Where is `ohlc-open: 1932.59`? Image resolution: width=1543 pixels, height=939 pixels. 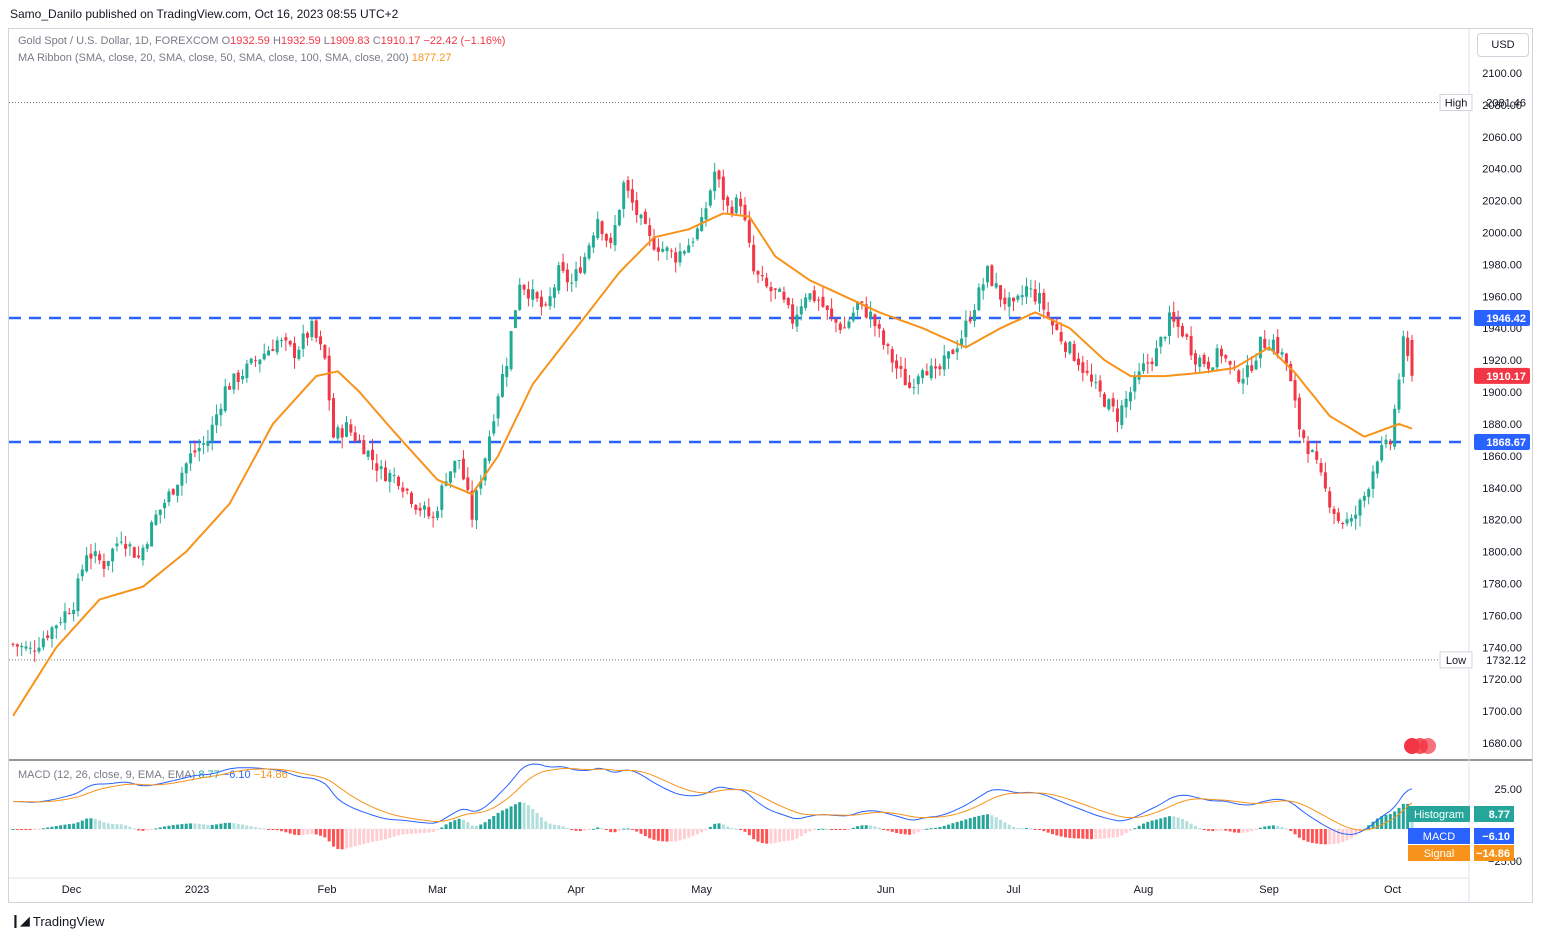
ohlc-open: 1932.59 is located at coordinates (250, 41).